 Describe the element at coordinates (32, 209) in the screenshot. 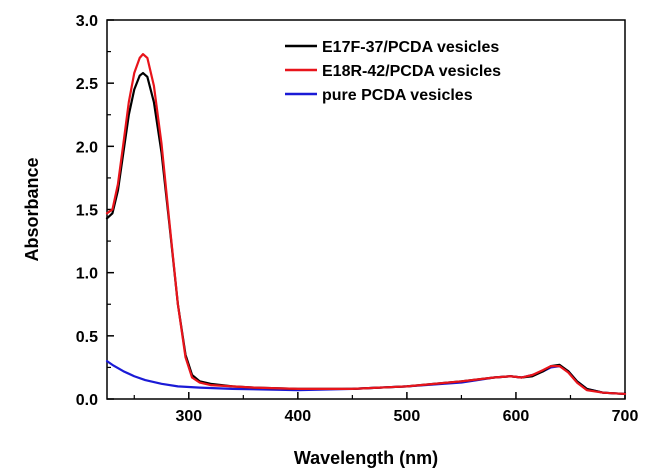

I see `y-axis-title: Absorbance` at that location.